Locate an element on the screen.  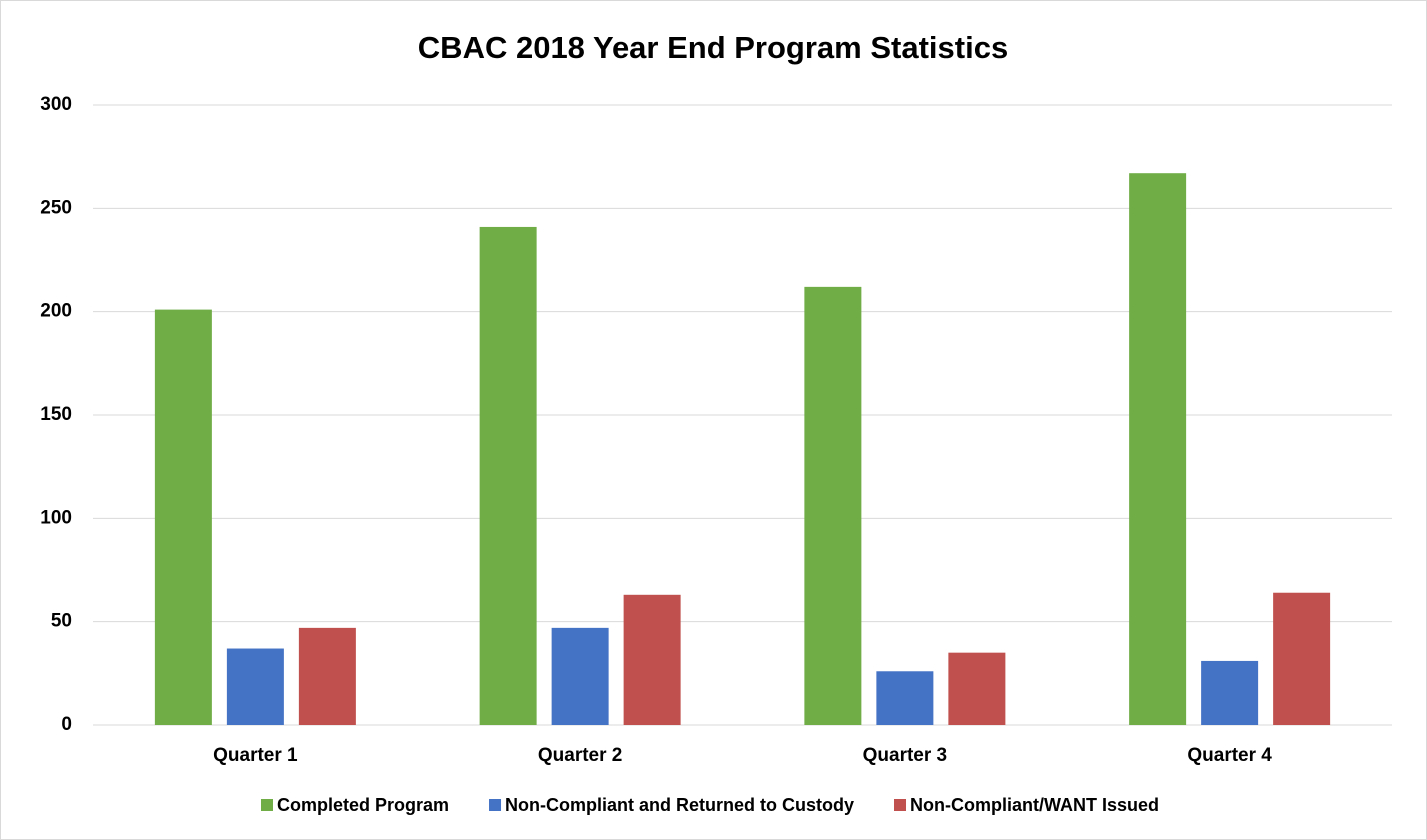
y-tick-label: 50 is located at coordinates (61, 621).